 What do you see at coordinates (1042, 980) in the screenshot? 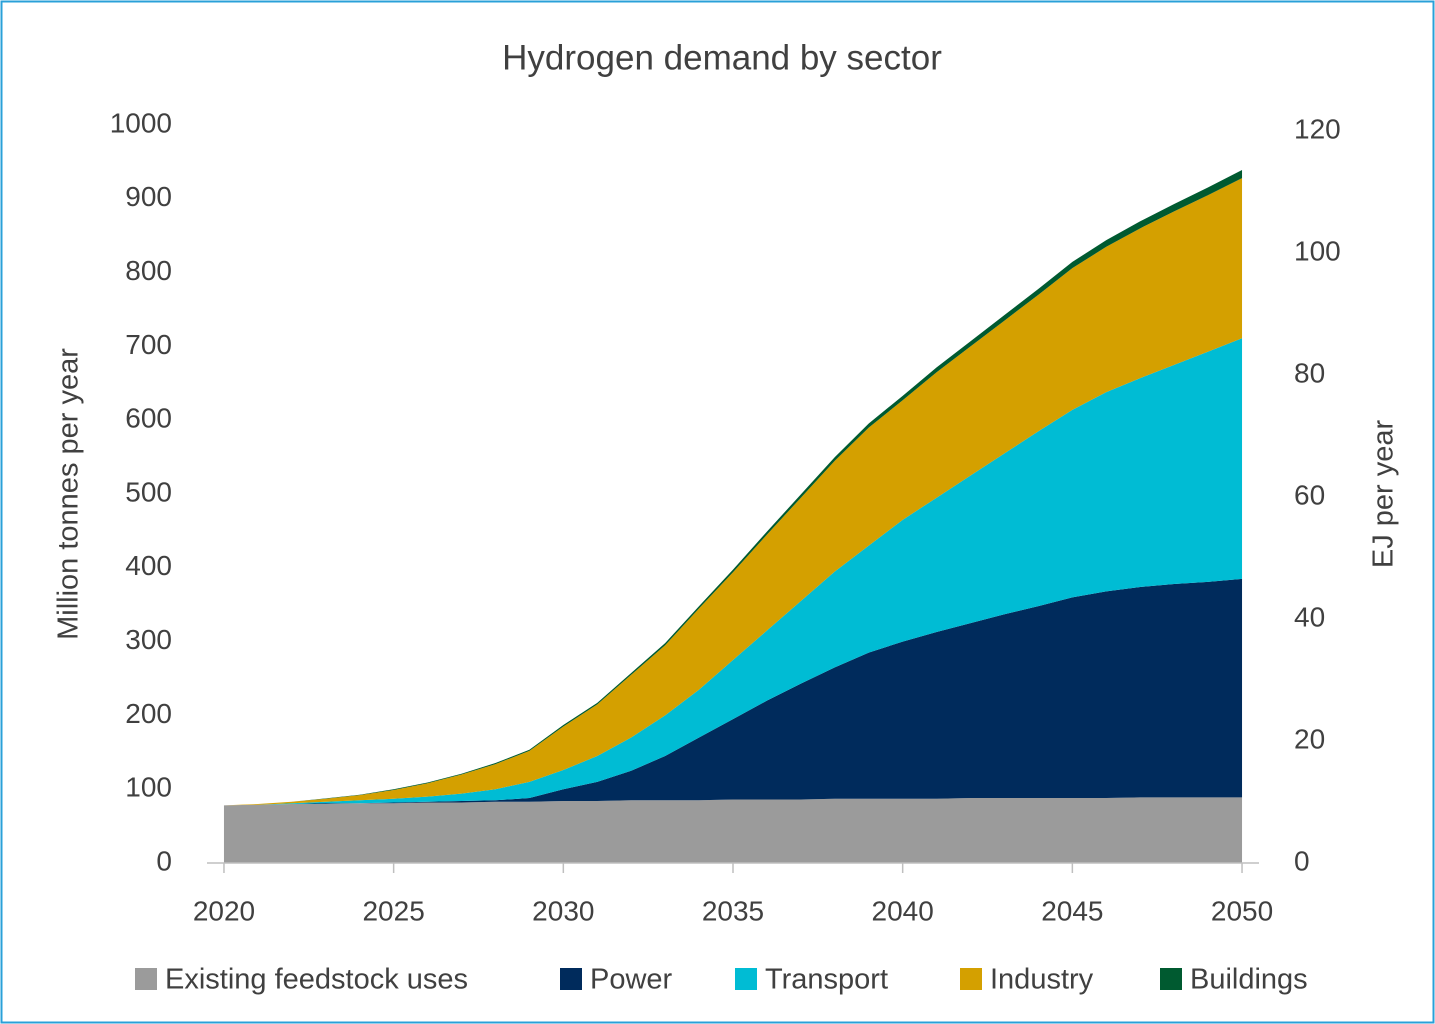
I see `legend-label: Industry` at bounding box center [1042, 980].